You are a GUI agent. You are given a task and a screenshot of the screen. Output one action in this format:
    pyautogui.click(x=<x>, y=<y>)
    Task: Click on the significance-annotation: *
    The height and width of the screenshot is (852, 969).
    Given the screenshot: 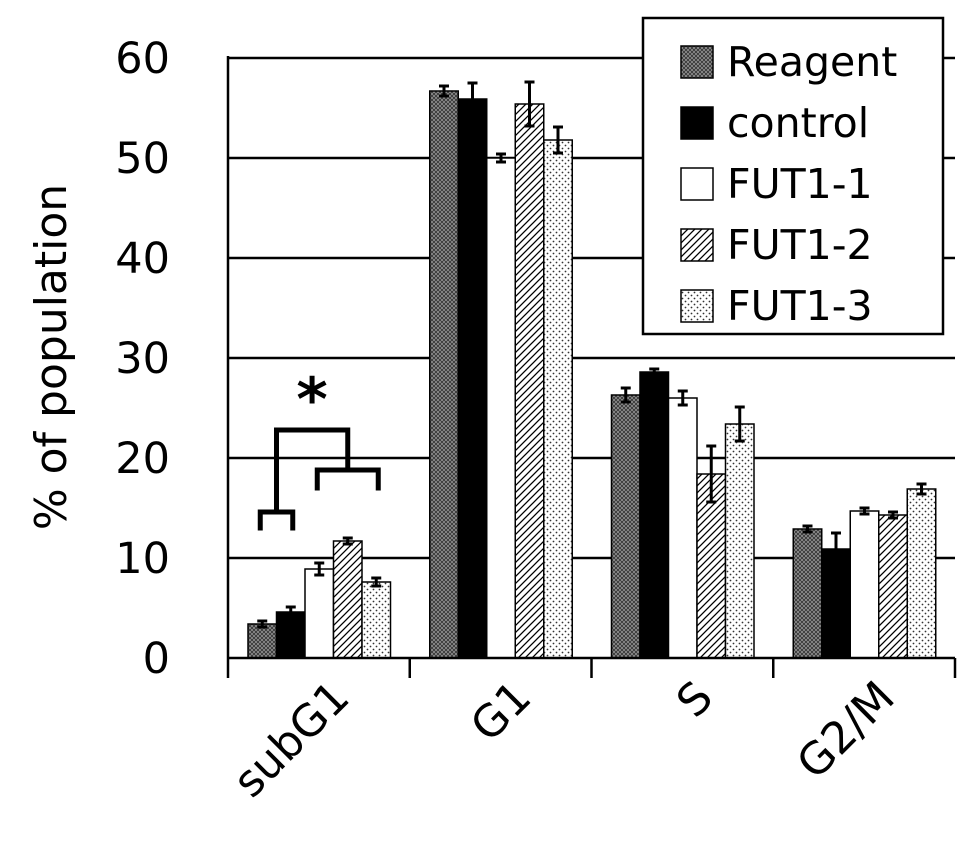 What is the action you would take?
    pyautogui.click(x=319, y=448)
    